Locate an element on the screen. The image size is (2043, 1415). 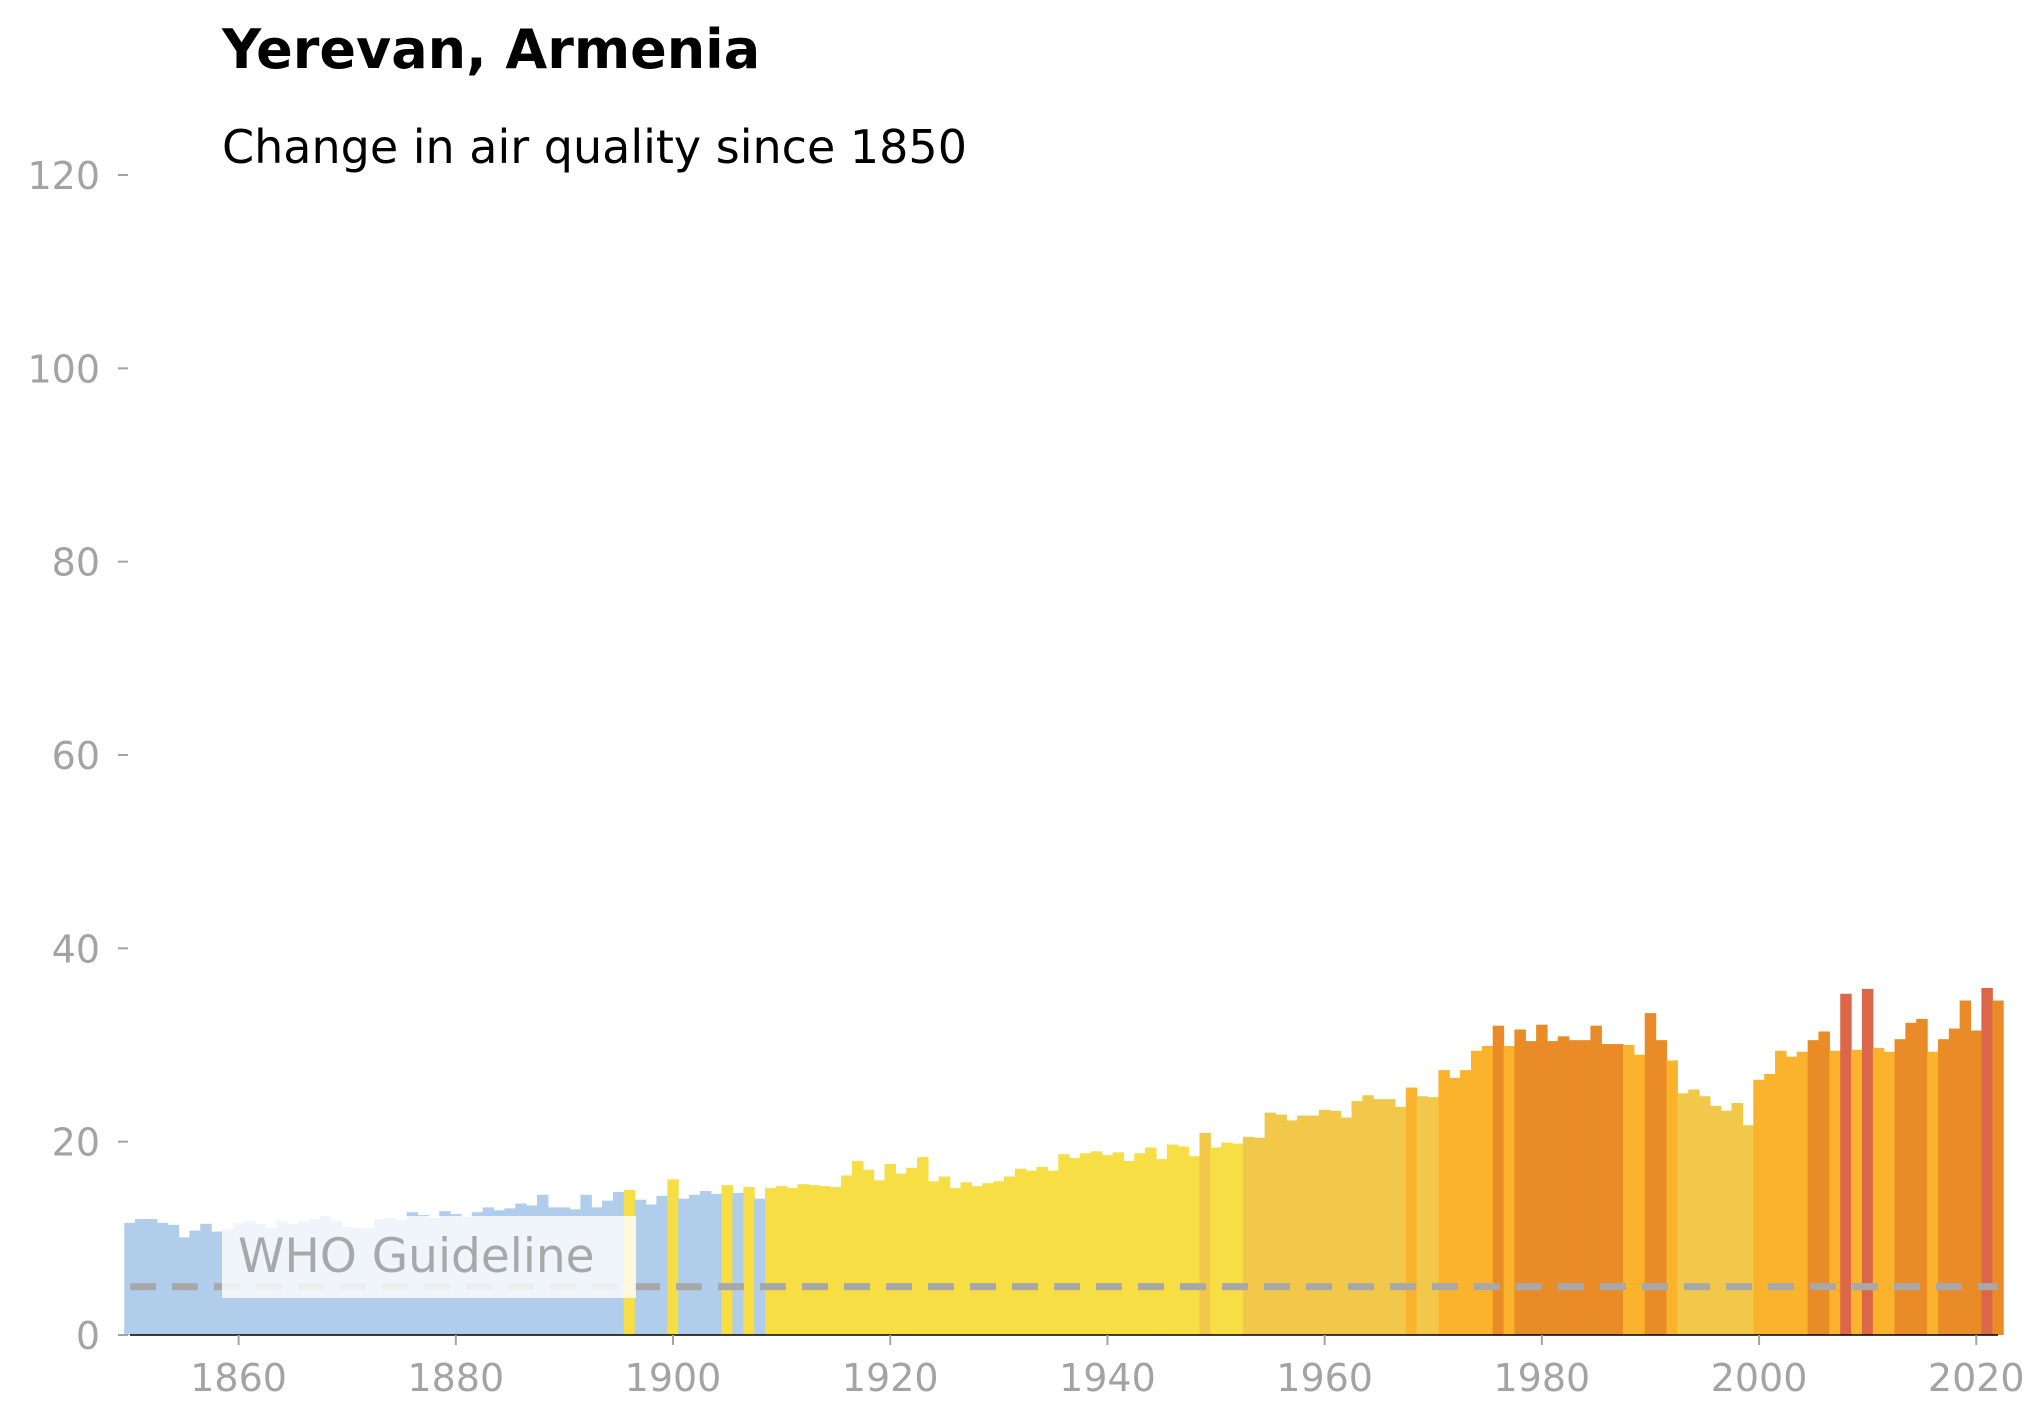
bar-1992 is located at coordinates (1672, 1197).